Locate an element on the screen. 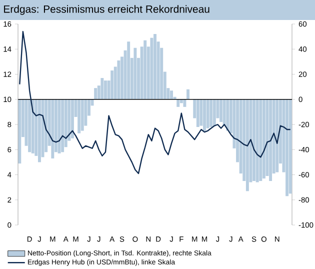 Image resolution: width=315 pixels, height=269 pixels. chart-title: Erdgas: Pessimismus erreicht Rekordniveau is located at coordinates (107, 10).